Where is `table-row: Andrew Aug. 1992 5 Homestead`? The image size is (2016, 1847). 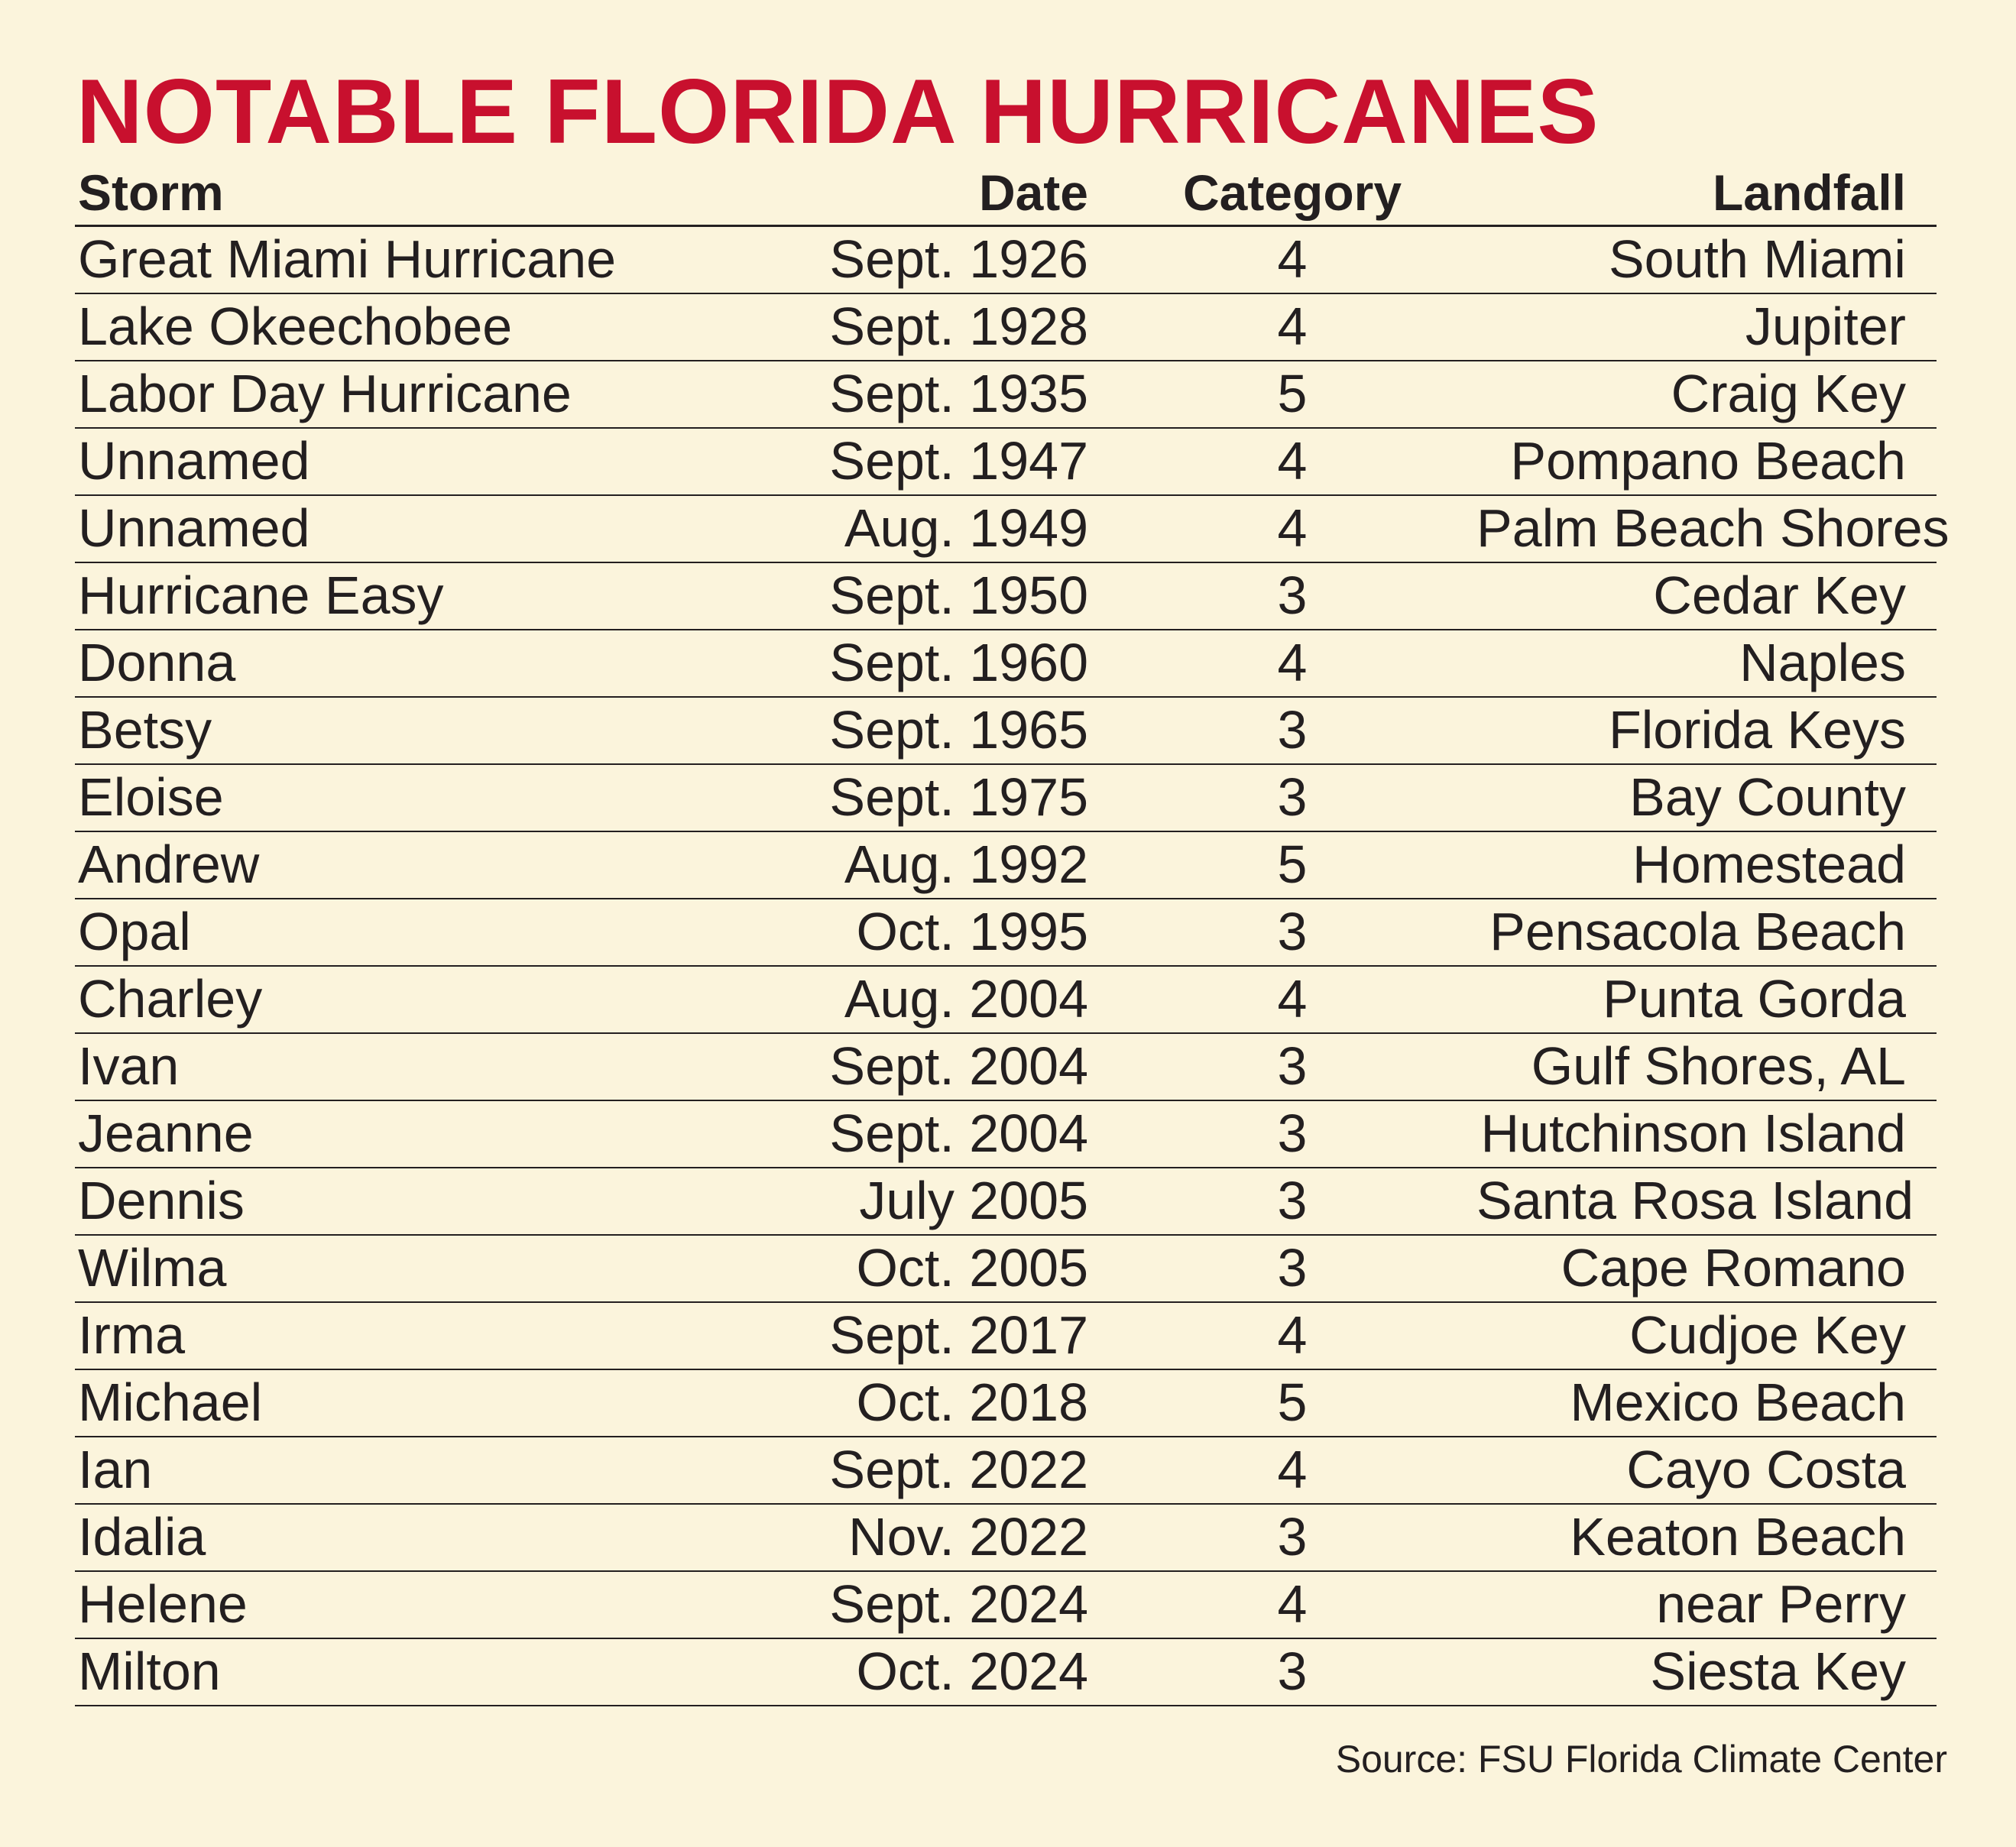
table-row: Andrew Aug. 1992 5 Homestead is located at coordinates (1006, 865).